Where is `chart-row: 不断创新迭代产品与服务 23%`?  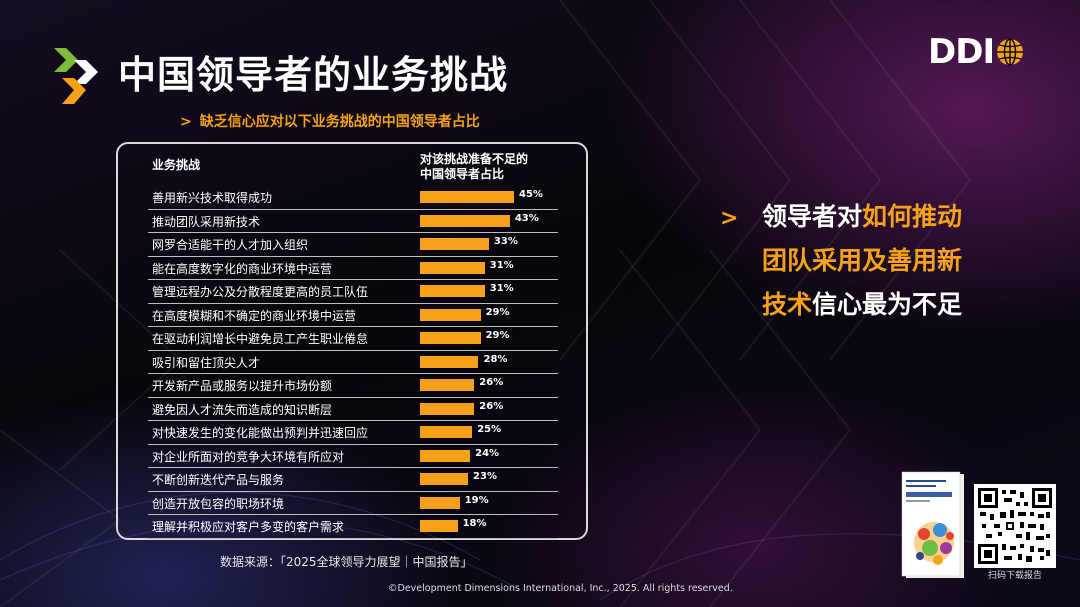 chart-row: 不断创新迭代产品与服务 23% is located at coordinates (353, 480).